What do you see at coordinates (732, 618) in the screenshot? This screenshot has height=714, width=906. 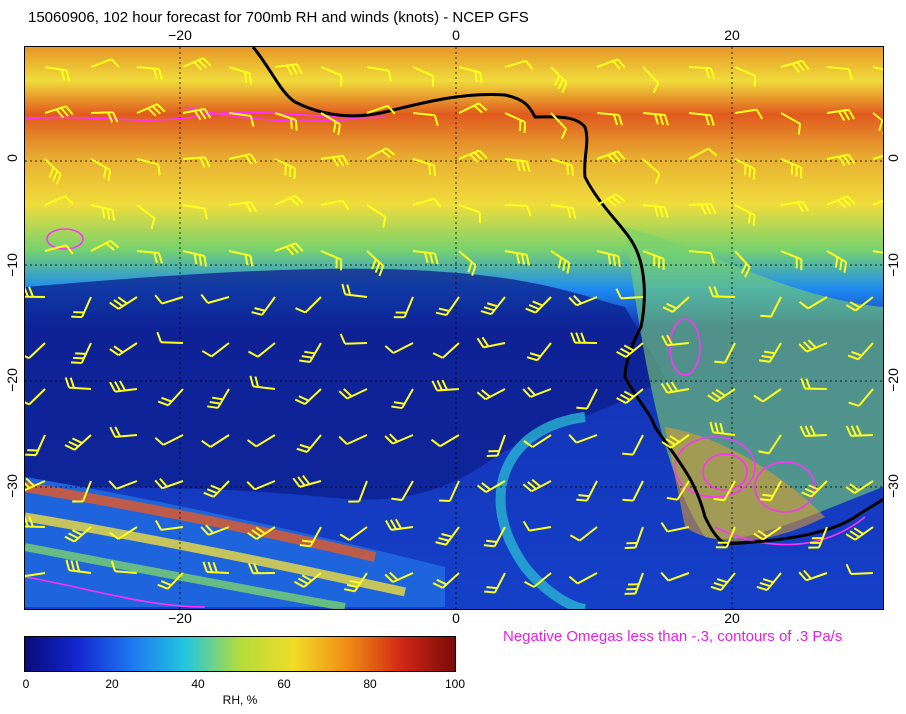 I see `bottom-lon-label-20: 20` at bounding box center [732, 618].